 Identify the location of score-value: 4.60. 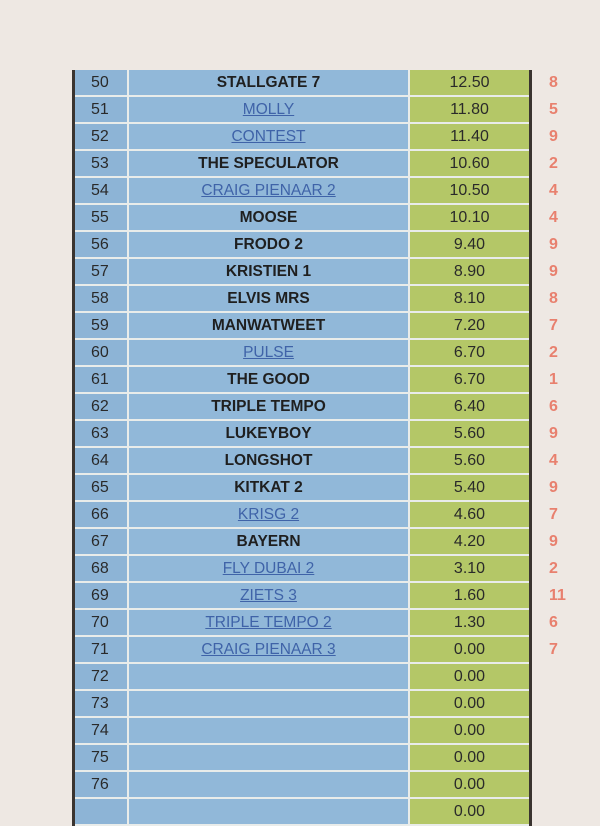
(469, 514).